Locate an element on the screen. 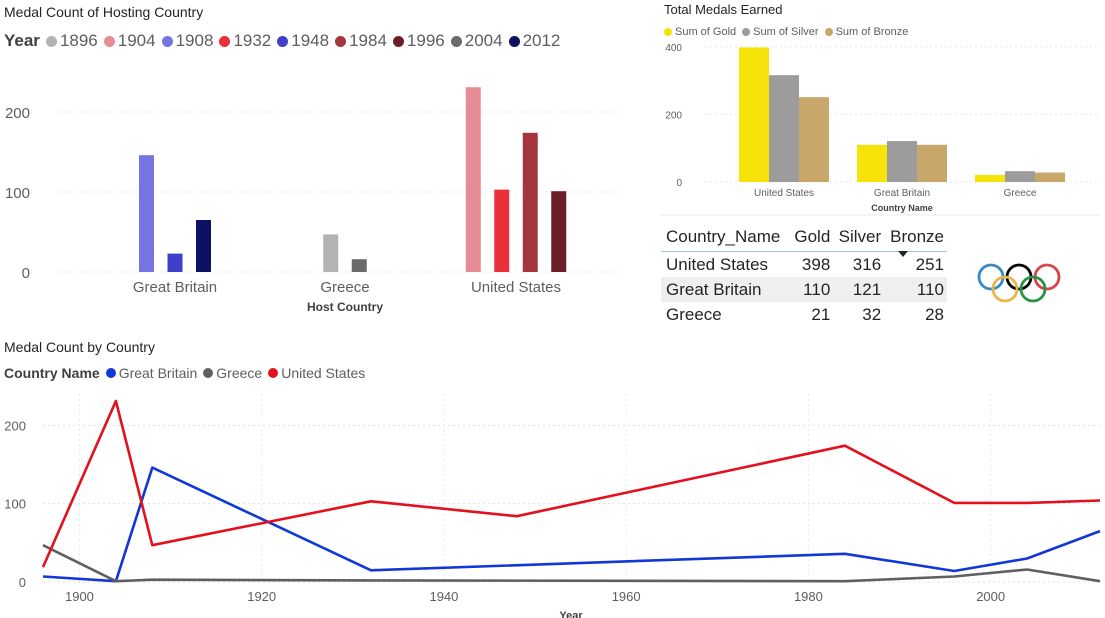  column-header-silver: Silver is located at coordinates (860, 236).